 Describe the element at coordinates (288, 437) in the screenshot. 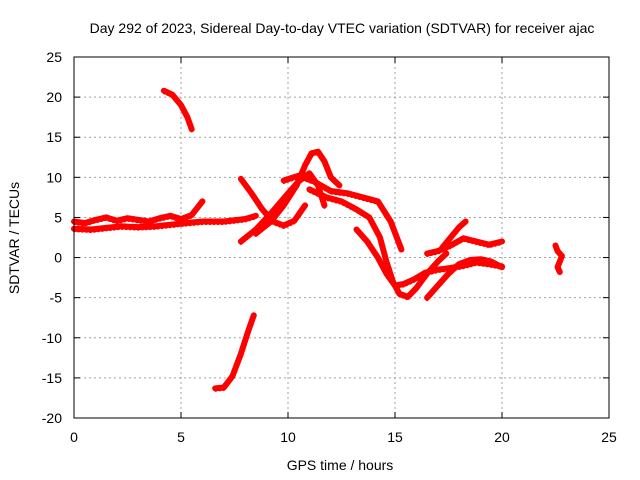

I see `x-tick-label: 10` at that location.